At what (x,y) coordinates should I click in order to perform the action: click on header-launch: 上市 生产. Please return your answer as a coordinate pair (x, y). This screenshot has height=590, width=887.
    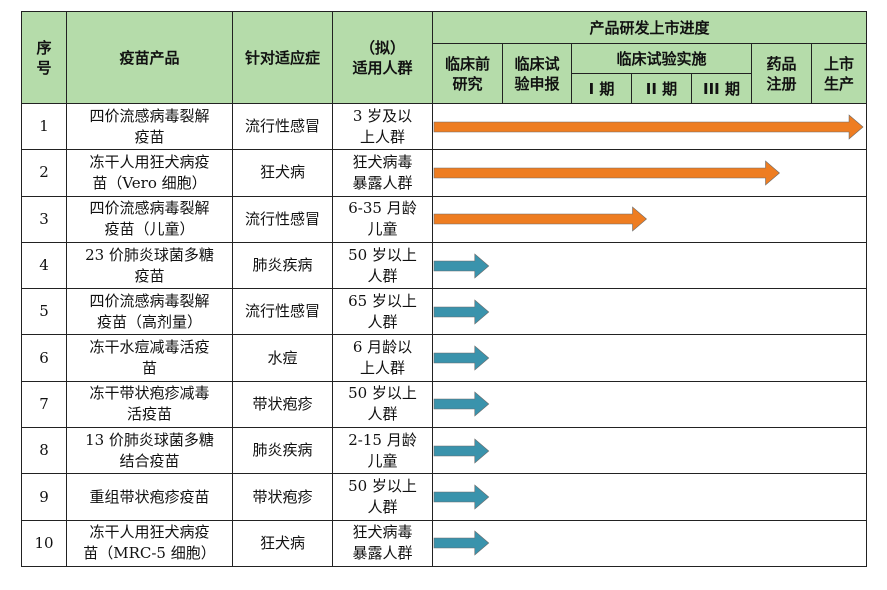
    Looking at the image, I should click on (839, 73).